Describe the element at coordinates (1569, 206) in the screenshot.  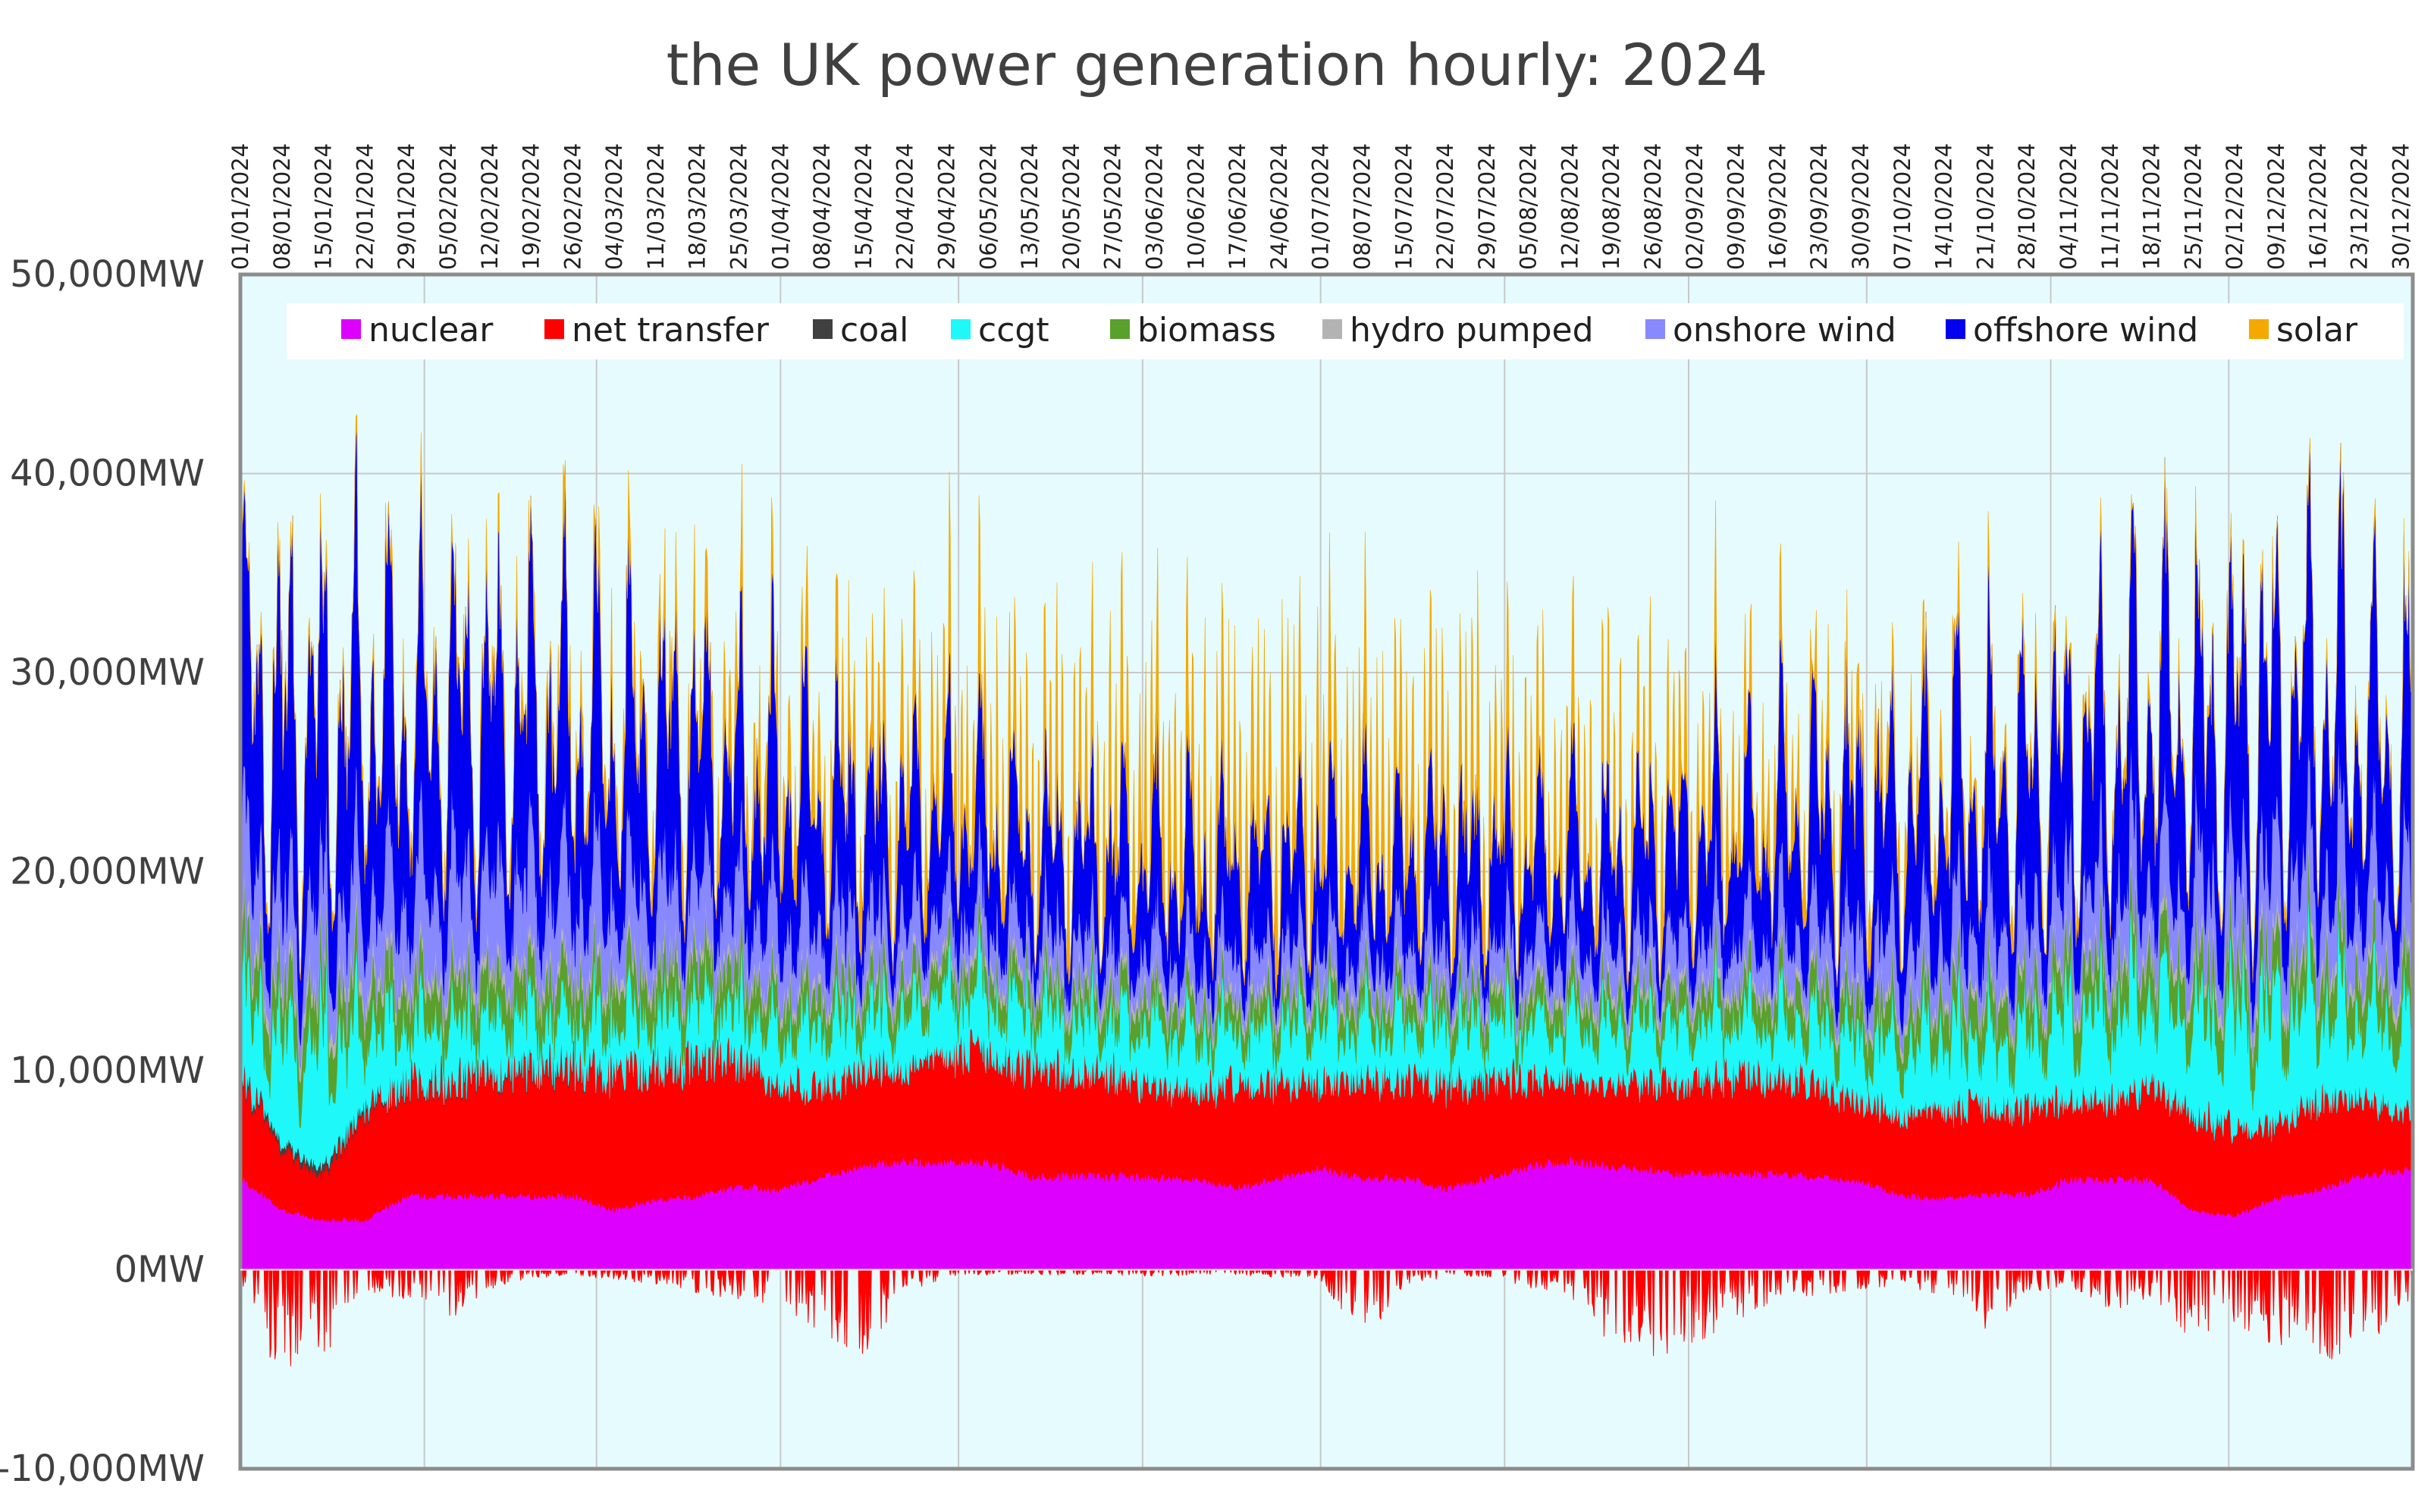
I see `x-tick-label: 12/08/2024` at that location.